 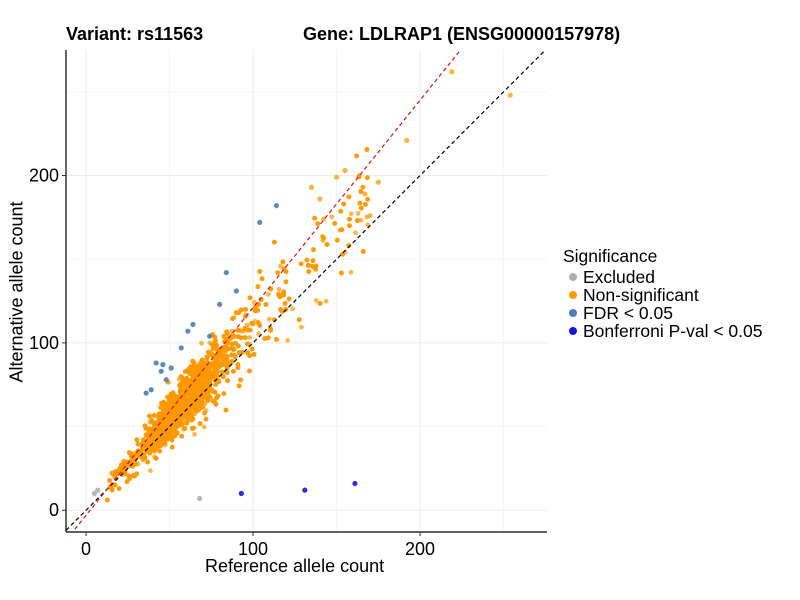 What do you see at coordinates (662, 277) in the screenshot?
I see `legend-item-excluded: Excluded` at bounding box center [662, 277].